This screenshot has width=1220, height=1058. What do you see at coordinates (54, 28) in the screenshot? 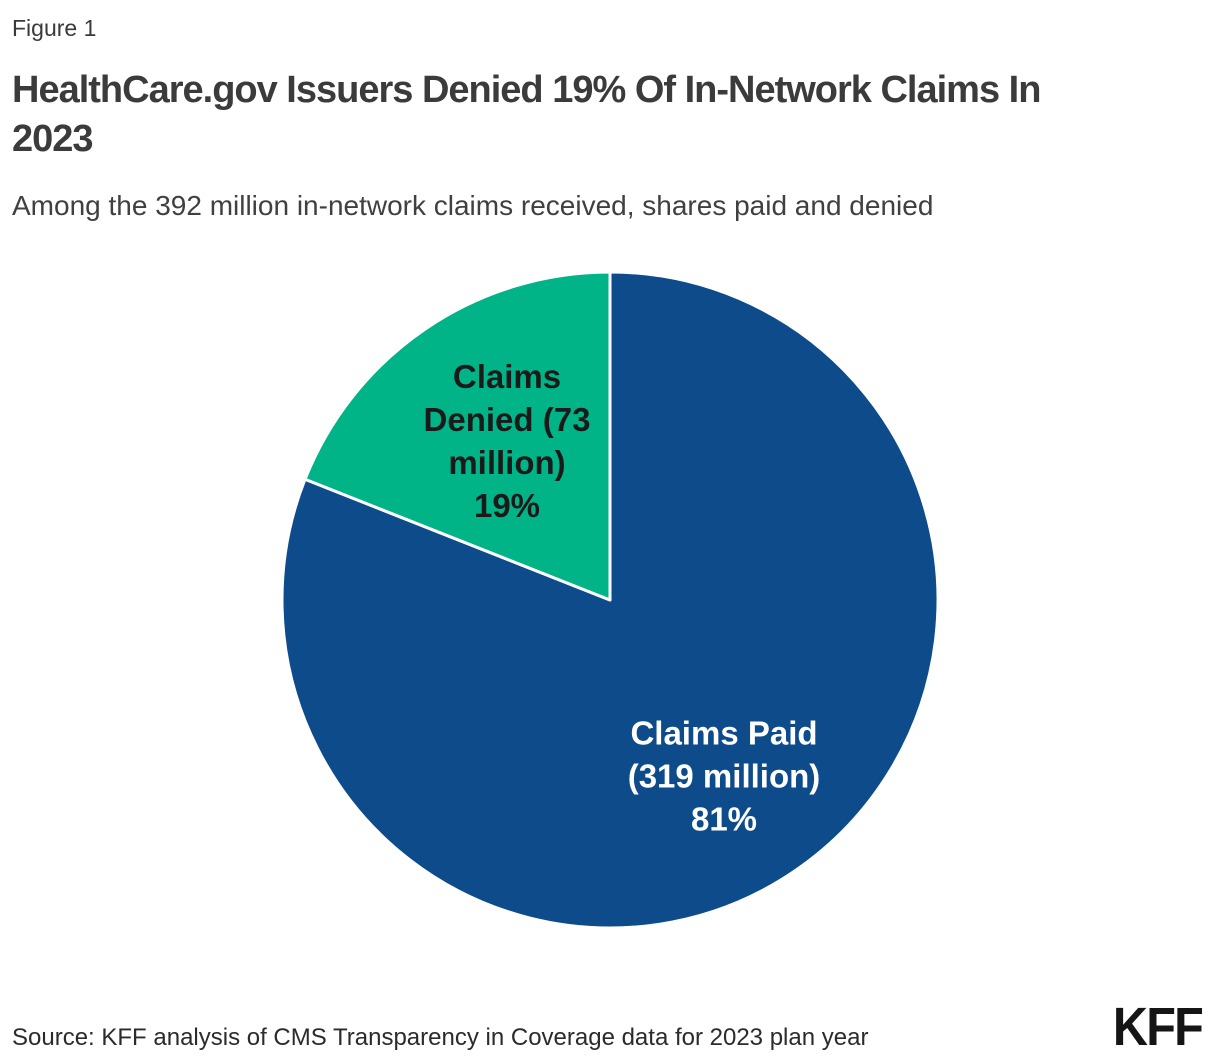
I see `figure-label: Figure 1` at bounding box center [54, 28].